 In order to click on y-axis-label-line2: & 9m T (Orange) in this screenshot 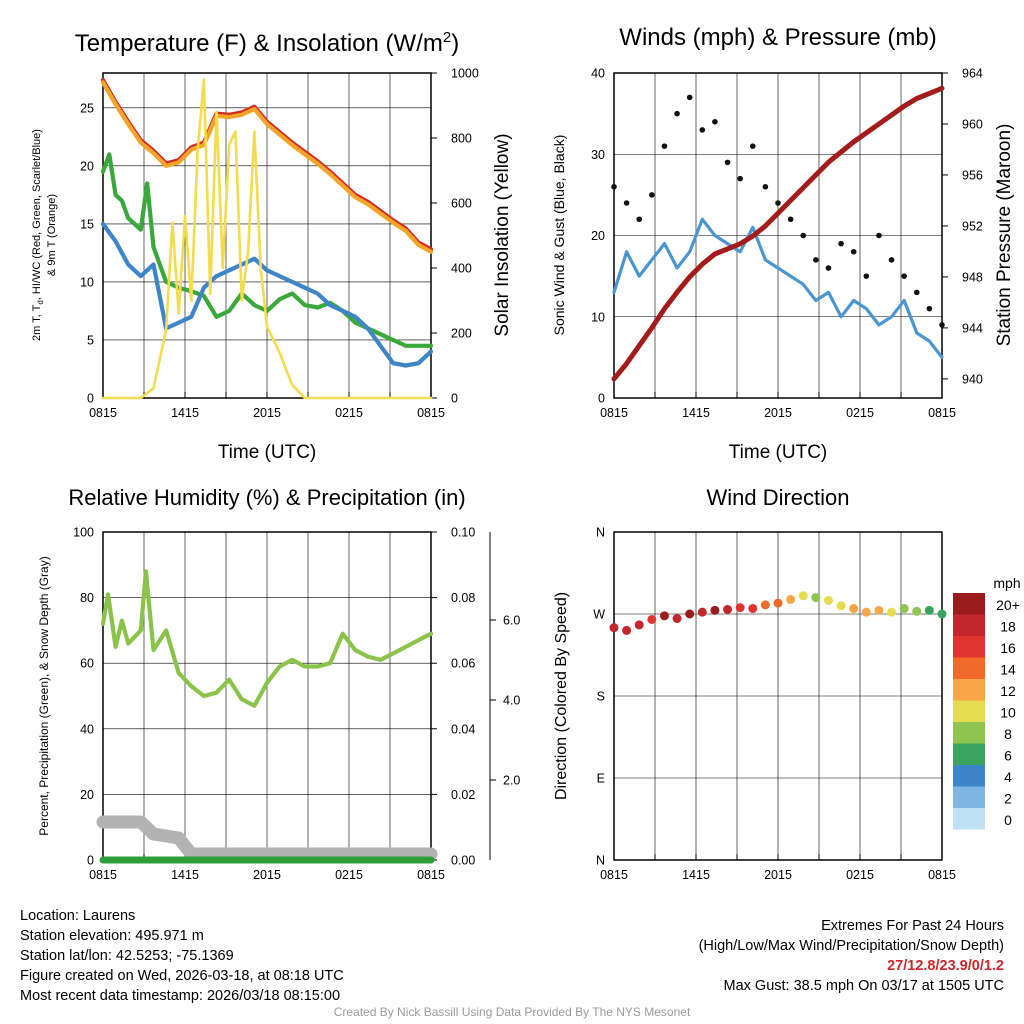, I will do `click(52, 235)`.